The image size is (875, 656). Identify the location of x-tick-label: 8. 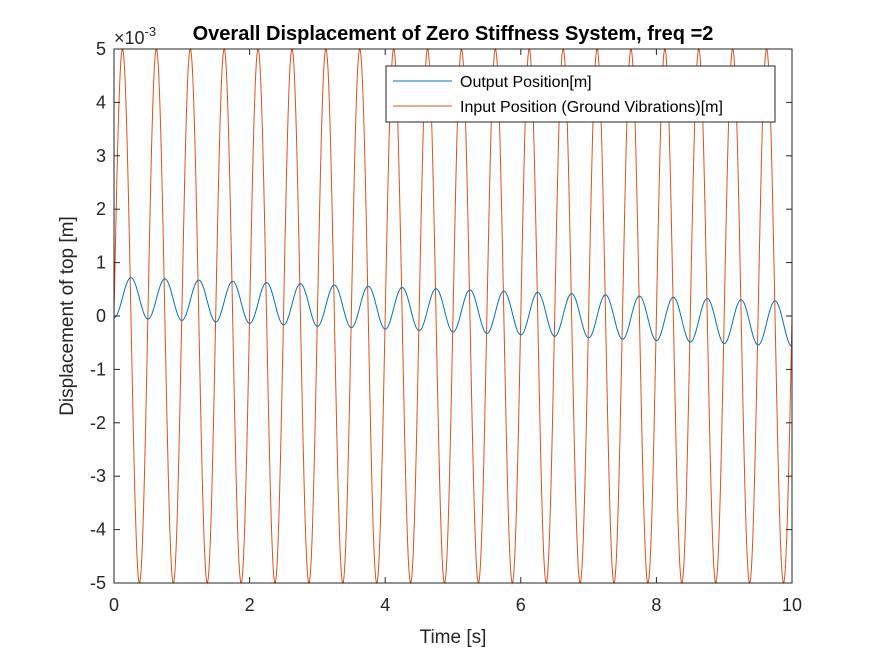
(656, 605).